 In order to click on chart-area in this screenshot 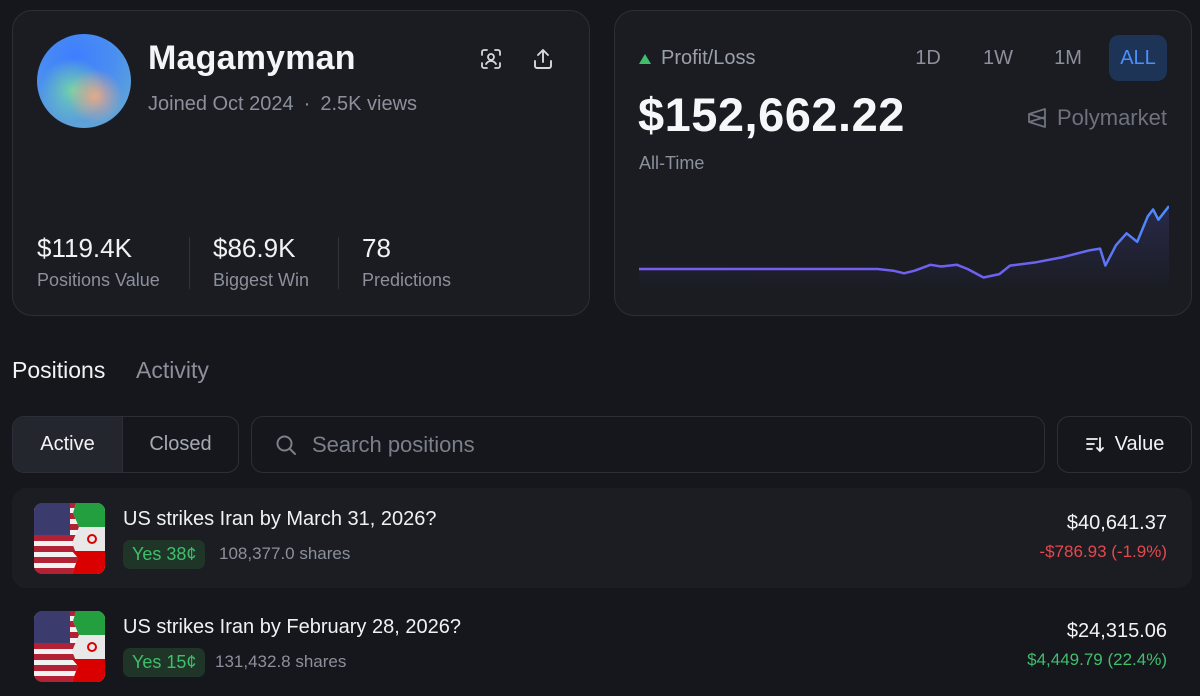, I will do `click(904, 248)`.